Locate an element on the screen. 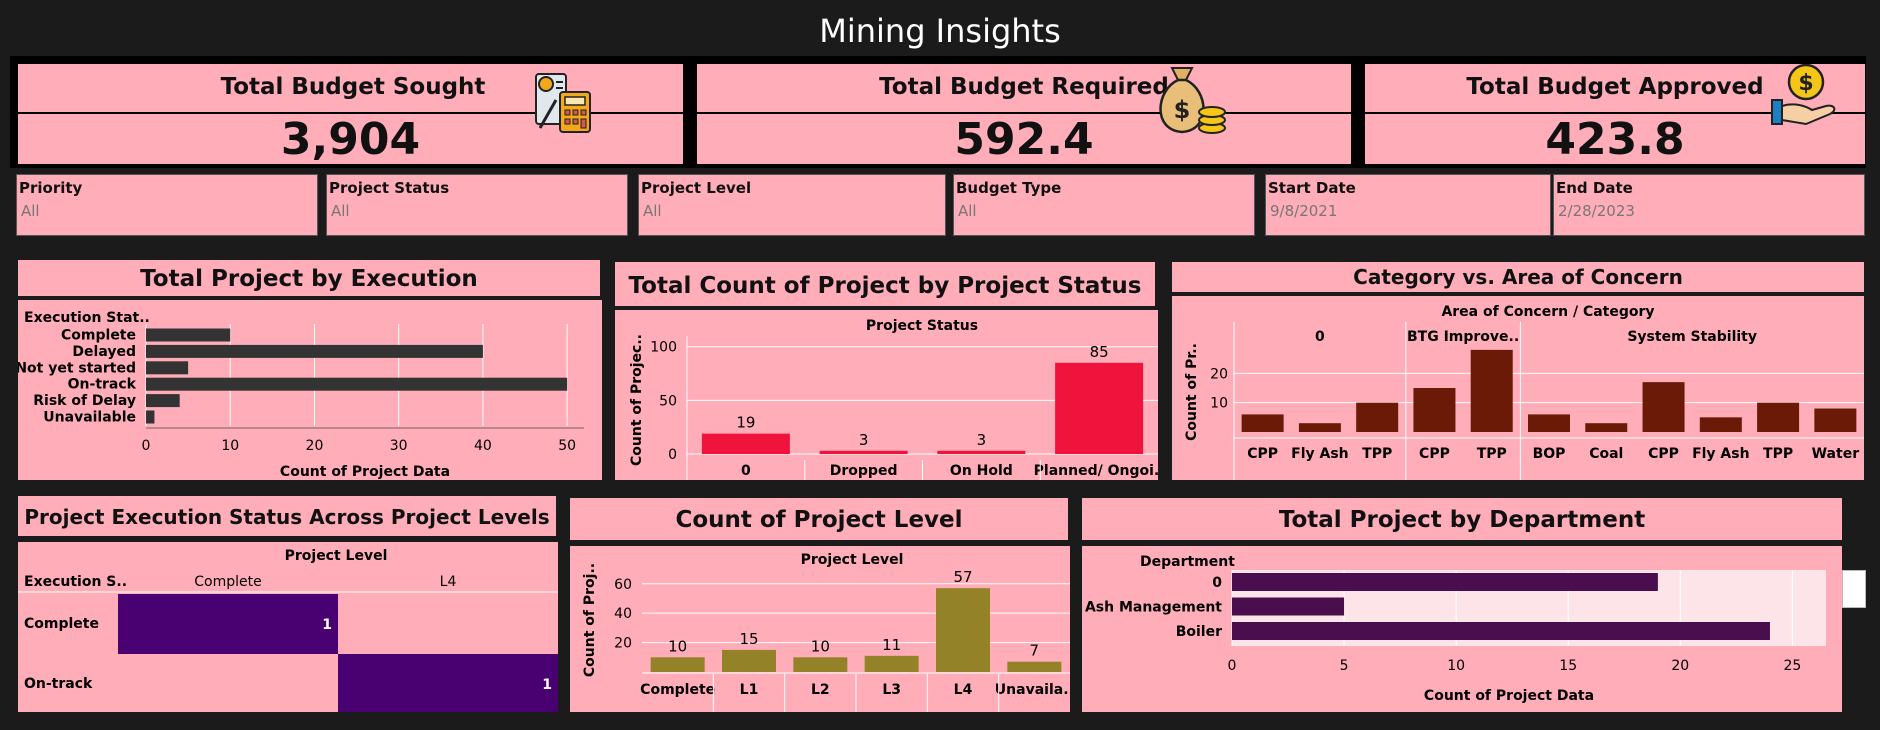 This screenshot has width=1880, height=730. row-label: On-track is located at coordinates (58, 684).